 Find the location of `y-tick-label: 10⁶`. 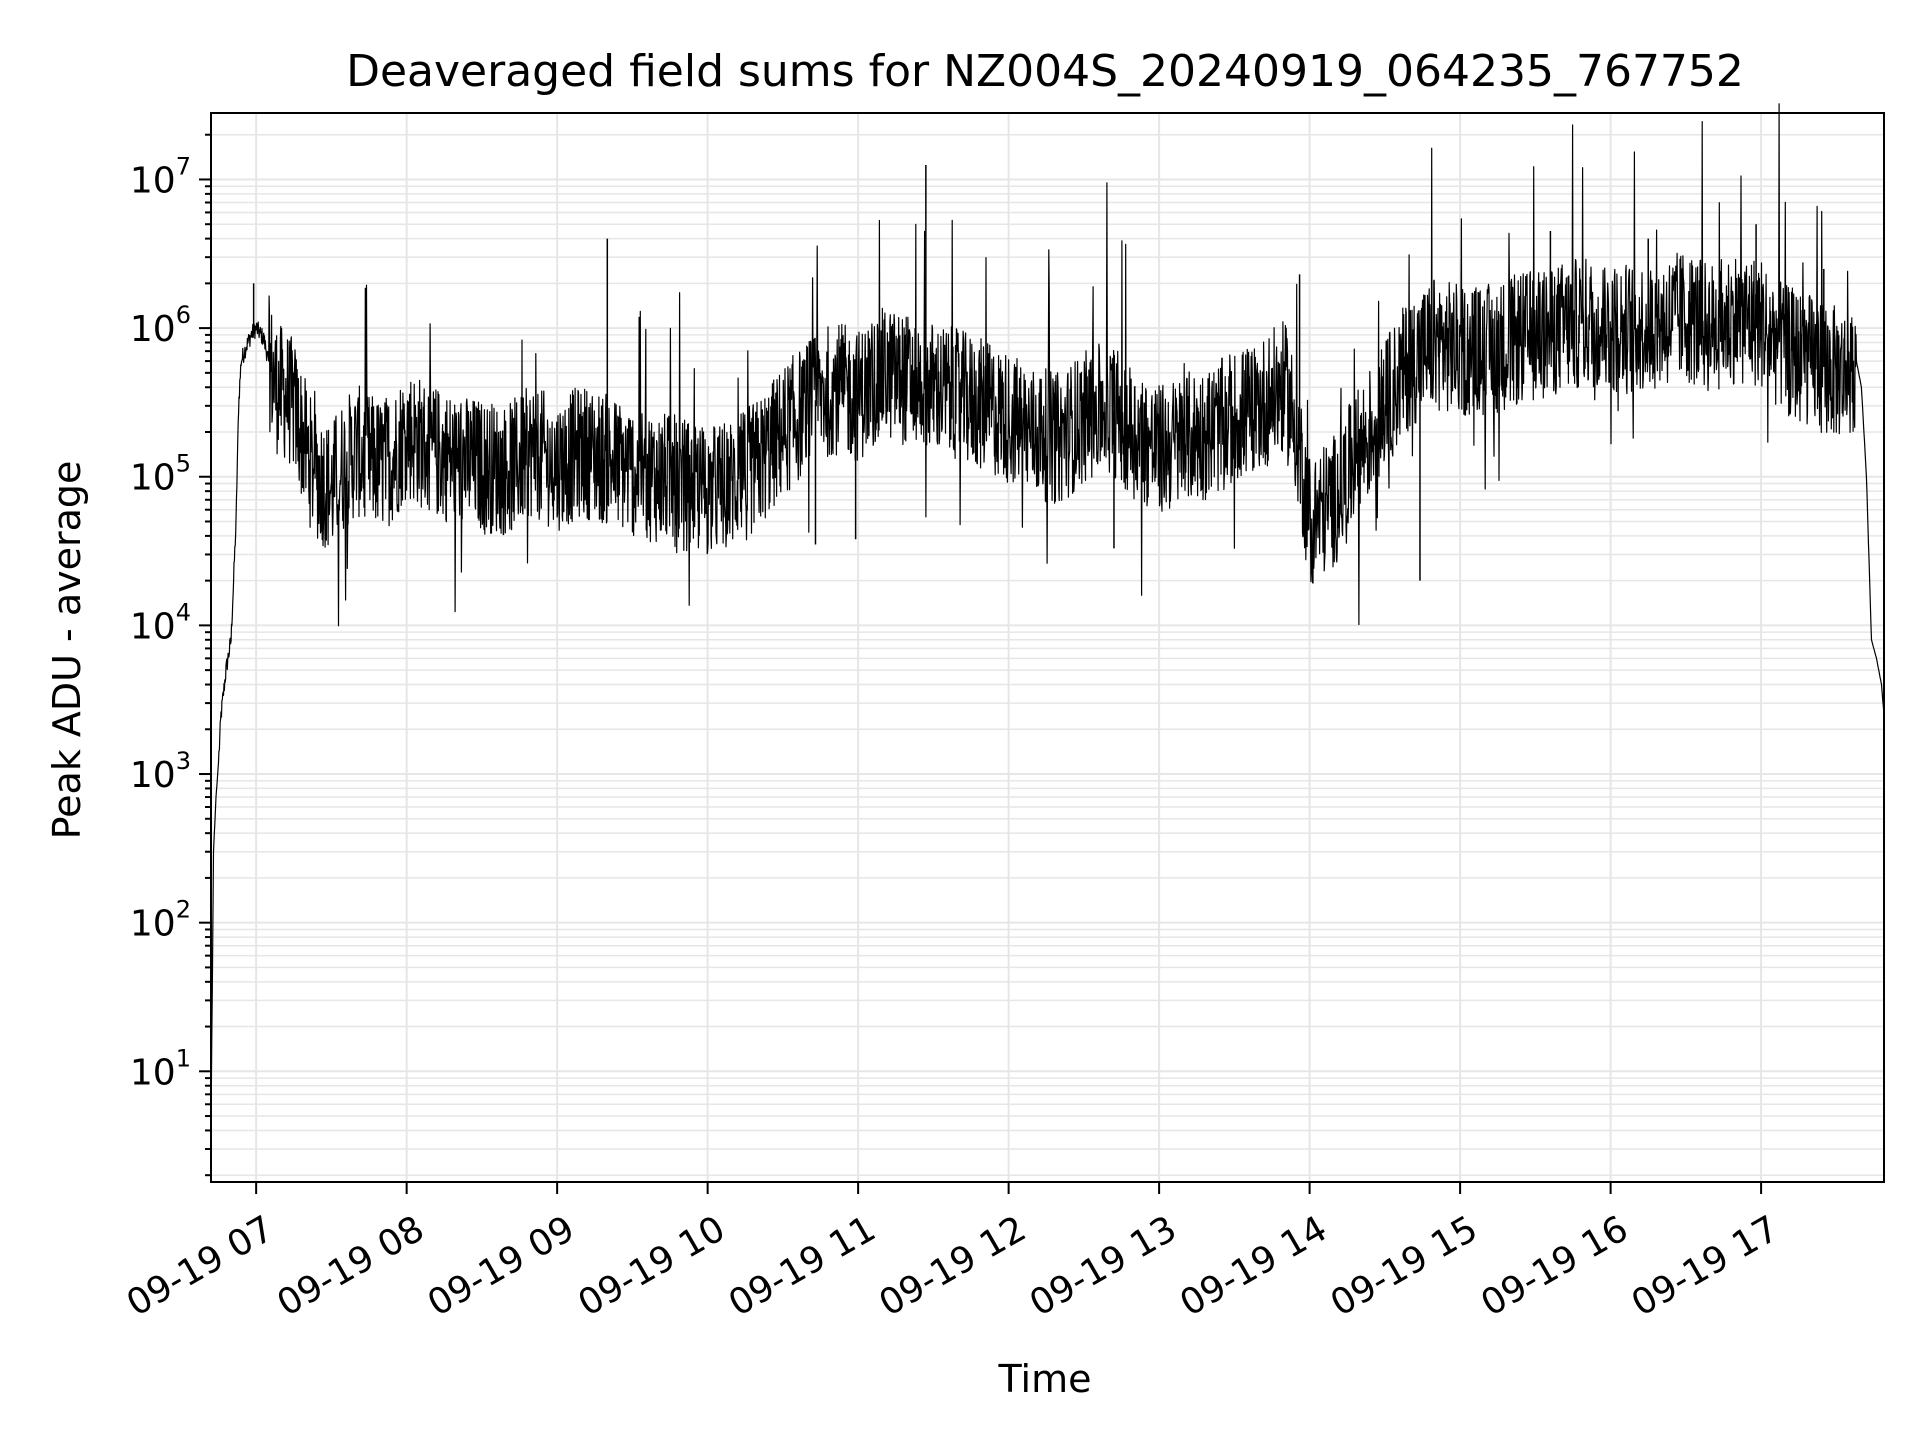

y-tick-label: 10⁶ is located at coordinates (160, 325).